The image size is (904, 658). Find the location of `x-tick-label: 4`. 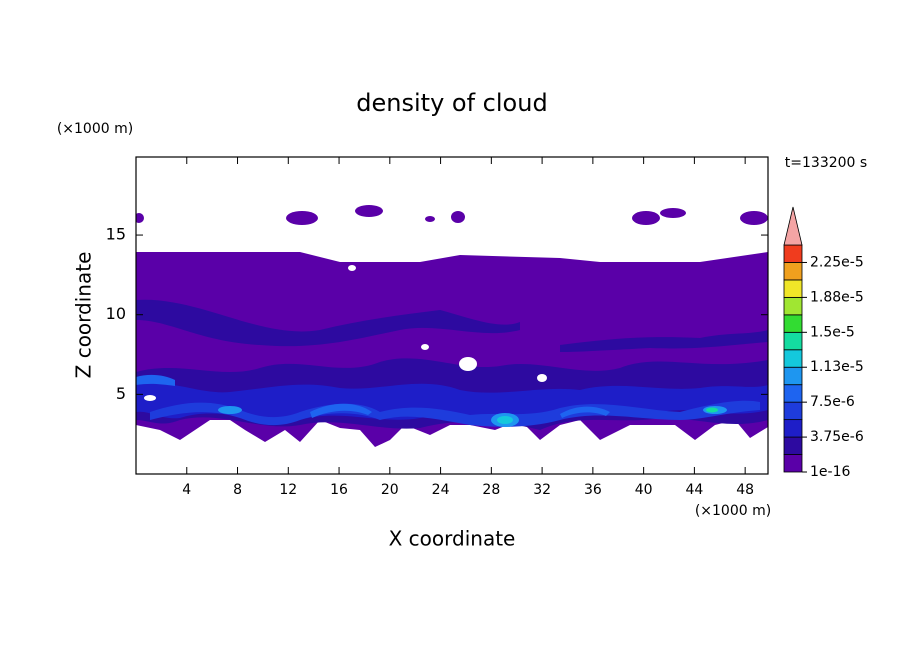

x-tick-label: 4 is located at coordinates (186, 490).